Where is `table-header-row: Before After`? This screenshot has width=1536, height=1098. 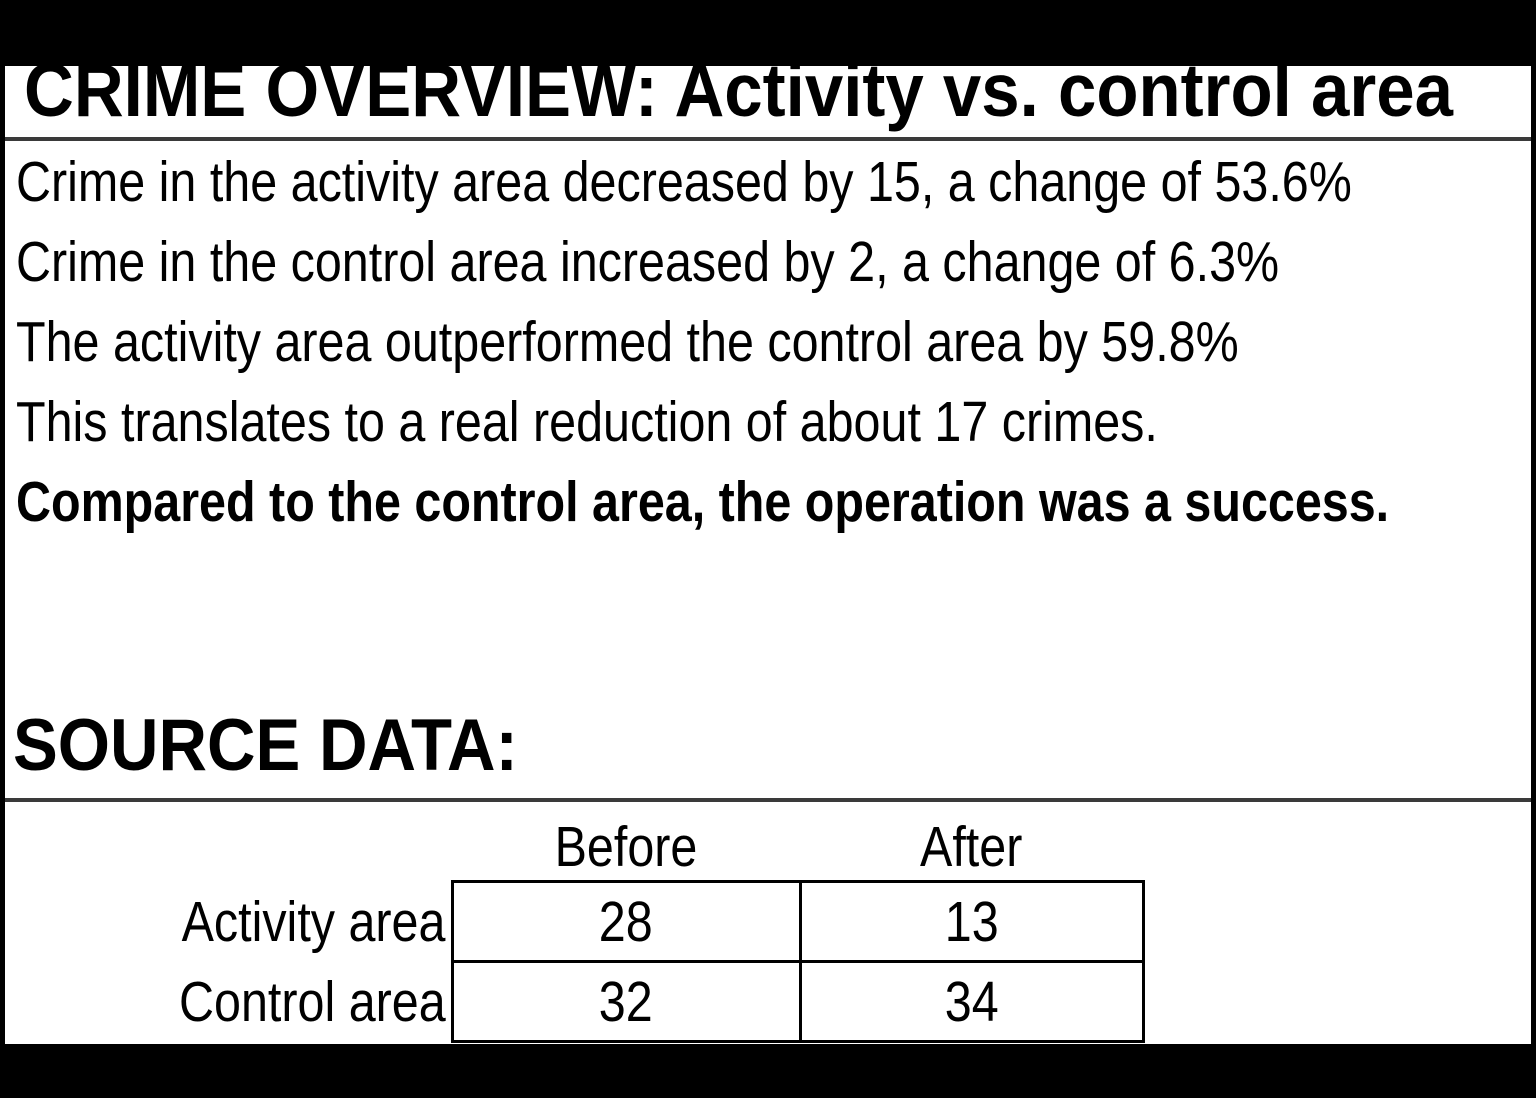
table-header-row: Before After is located at coordinates (574, 848).